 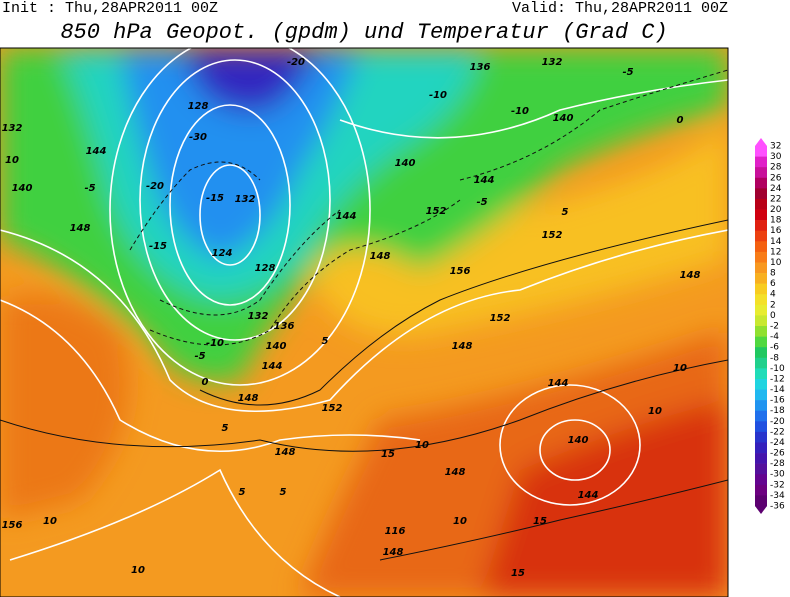 What do you see at coordinates (774, 327) in the screenshot?
I see `colorbar-label: -2` at bounding box center [774, 327].